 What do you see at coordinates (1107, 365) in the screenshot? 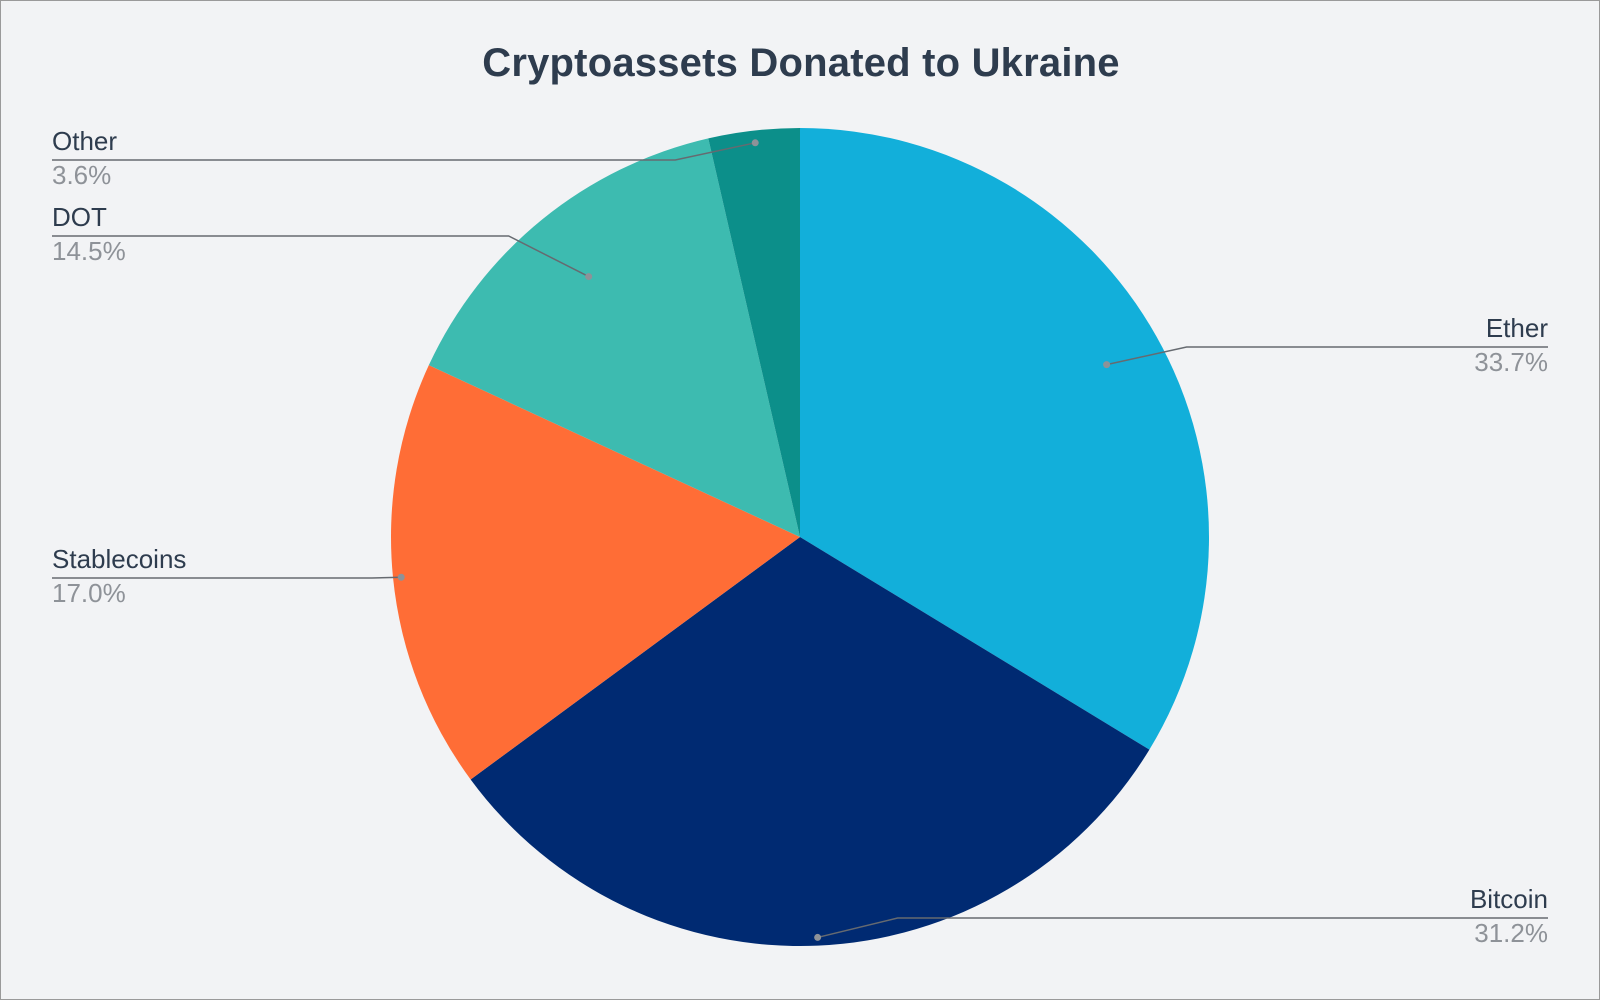
I see `leader-dot-ether` at bounding box center [1107, 365].